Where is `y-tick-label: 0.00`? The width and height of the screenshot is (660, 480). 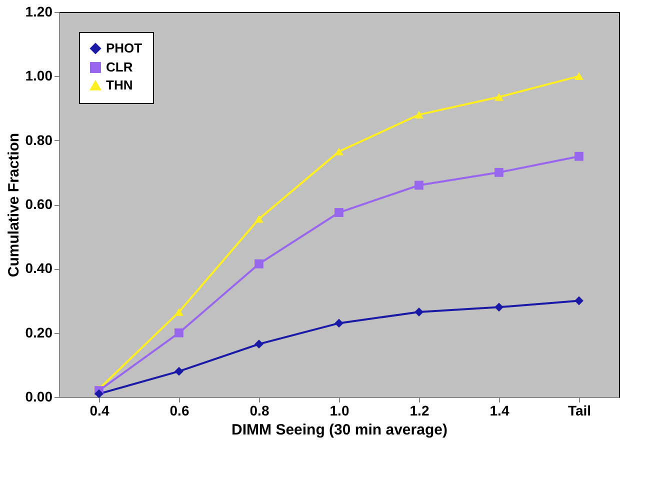
y-tick-label: 0.00 is located at coordinates (39, 396).